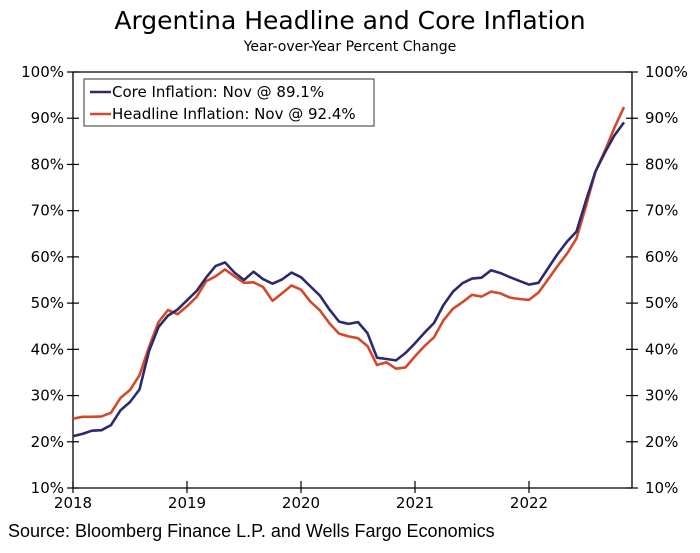 The image size is (700, 553). What do you see at coordinates (350, 47) in the screenshot?
I see `chart-subtitle: Year-over-Year Percent Change` at bounding box center [350, 47].